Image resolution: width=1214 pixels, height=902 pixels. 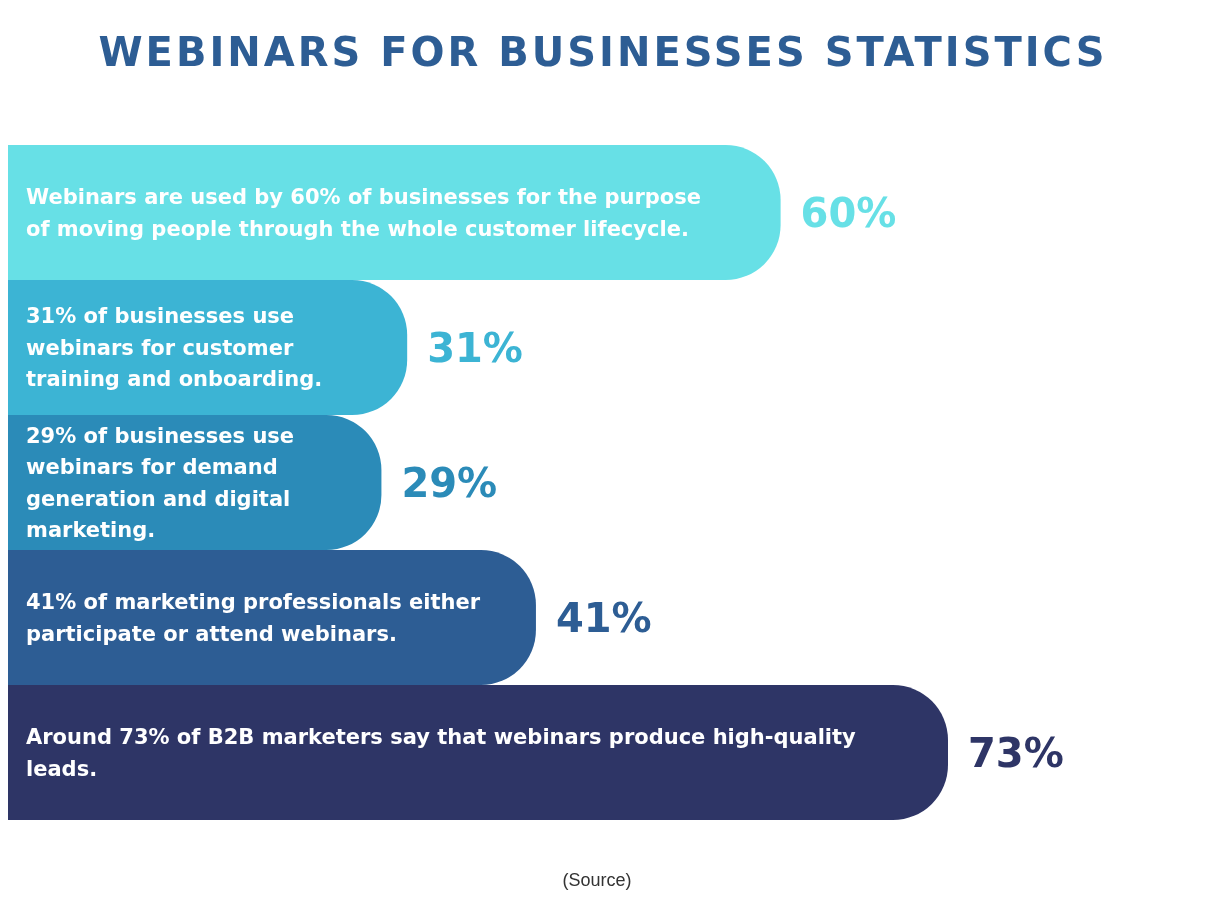 I want to click on chart-title: WEBINARS FOR BUSINESSES STATISTICS, so click(x=603, y=52).